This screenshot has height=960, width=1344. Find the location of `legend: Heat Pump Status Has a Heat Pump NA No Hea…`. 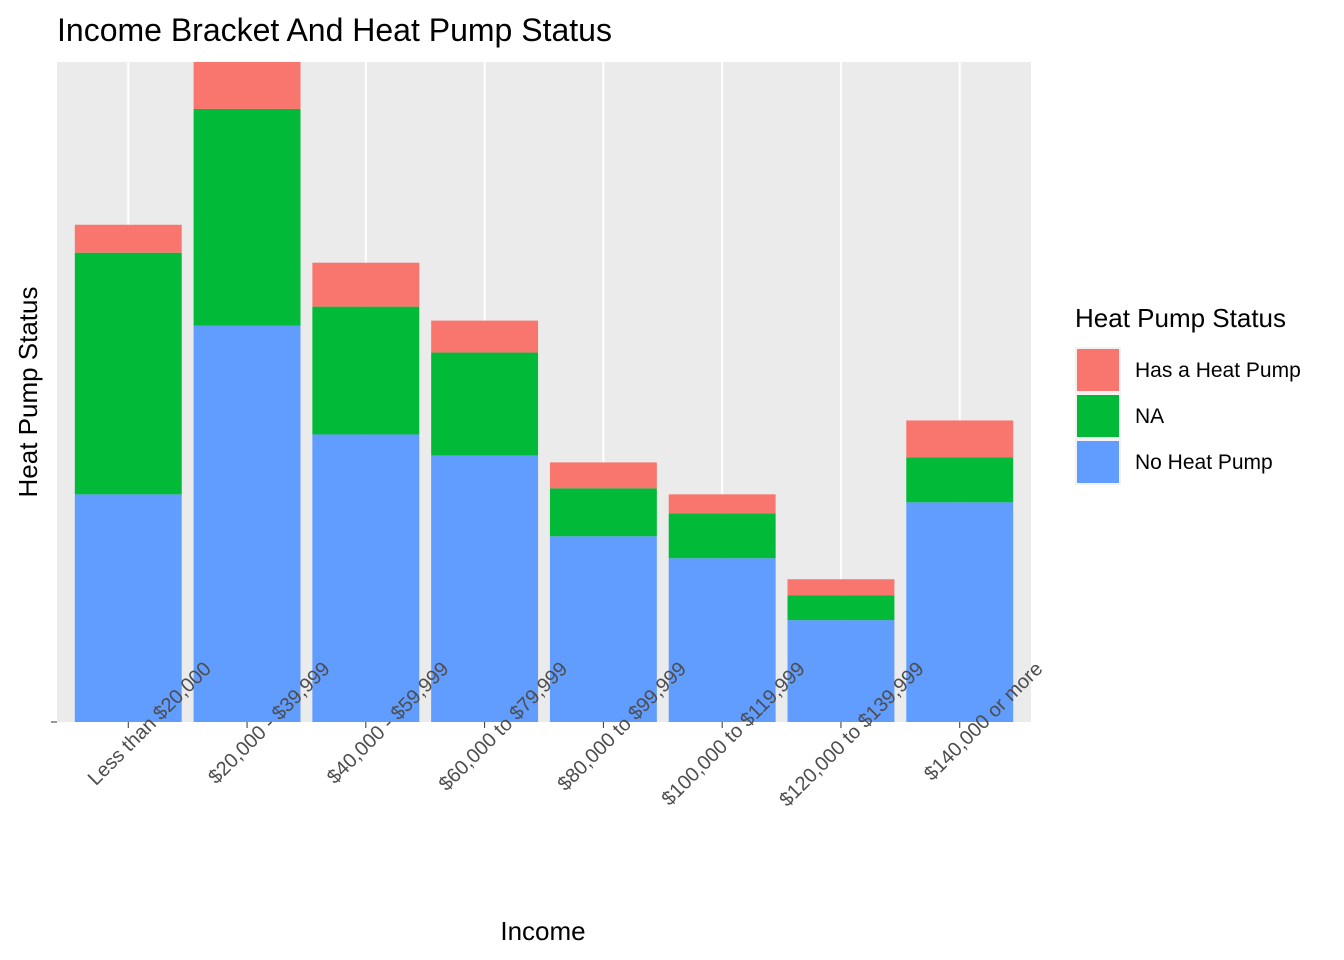

legend: Heat Pump Status Has a Heat Pump NA No Hea… is located at coordinates (1188, 394).